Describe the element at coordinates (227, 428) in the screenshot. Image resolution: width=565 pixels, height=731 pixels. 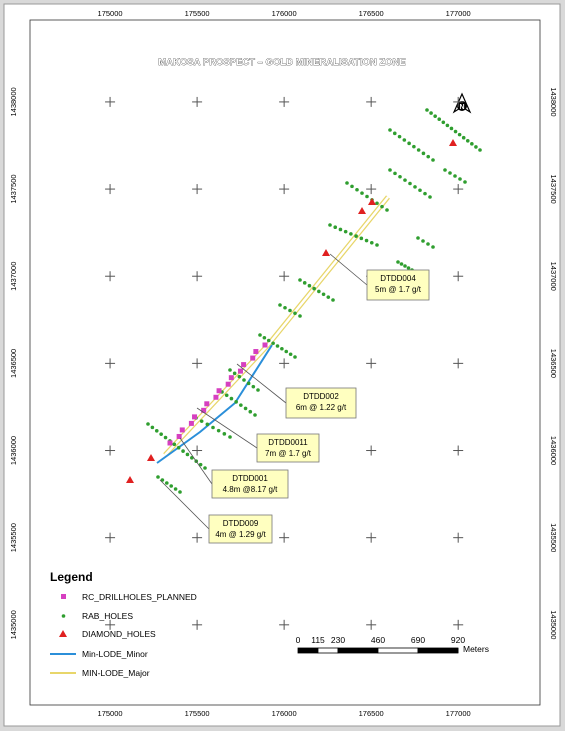
I see `callout-leader` at that location.